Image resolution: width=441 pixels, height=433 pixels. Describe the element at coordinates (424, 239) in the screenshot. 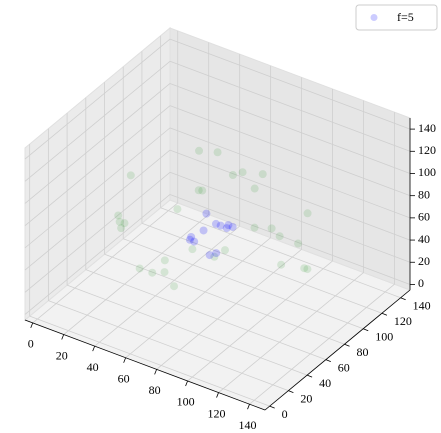

I see `z-tick-label: 40` at that location.